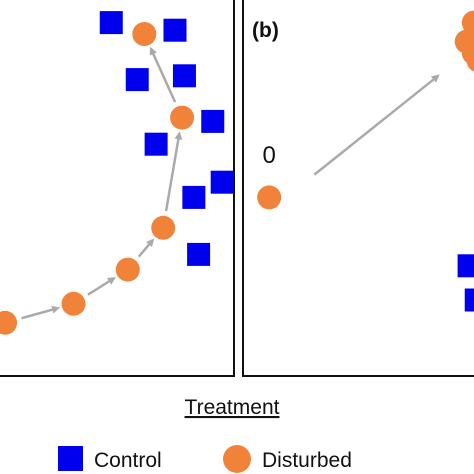 This screenshot has height=474, width=474. Describe the element at coordinates (232, 407) in the screenshot. I see `x-axis-label: Treatment` at that location.